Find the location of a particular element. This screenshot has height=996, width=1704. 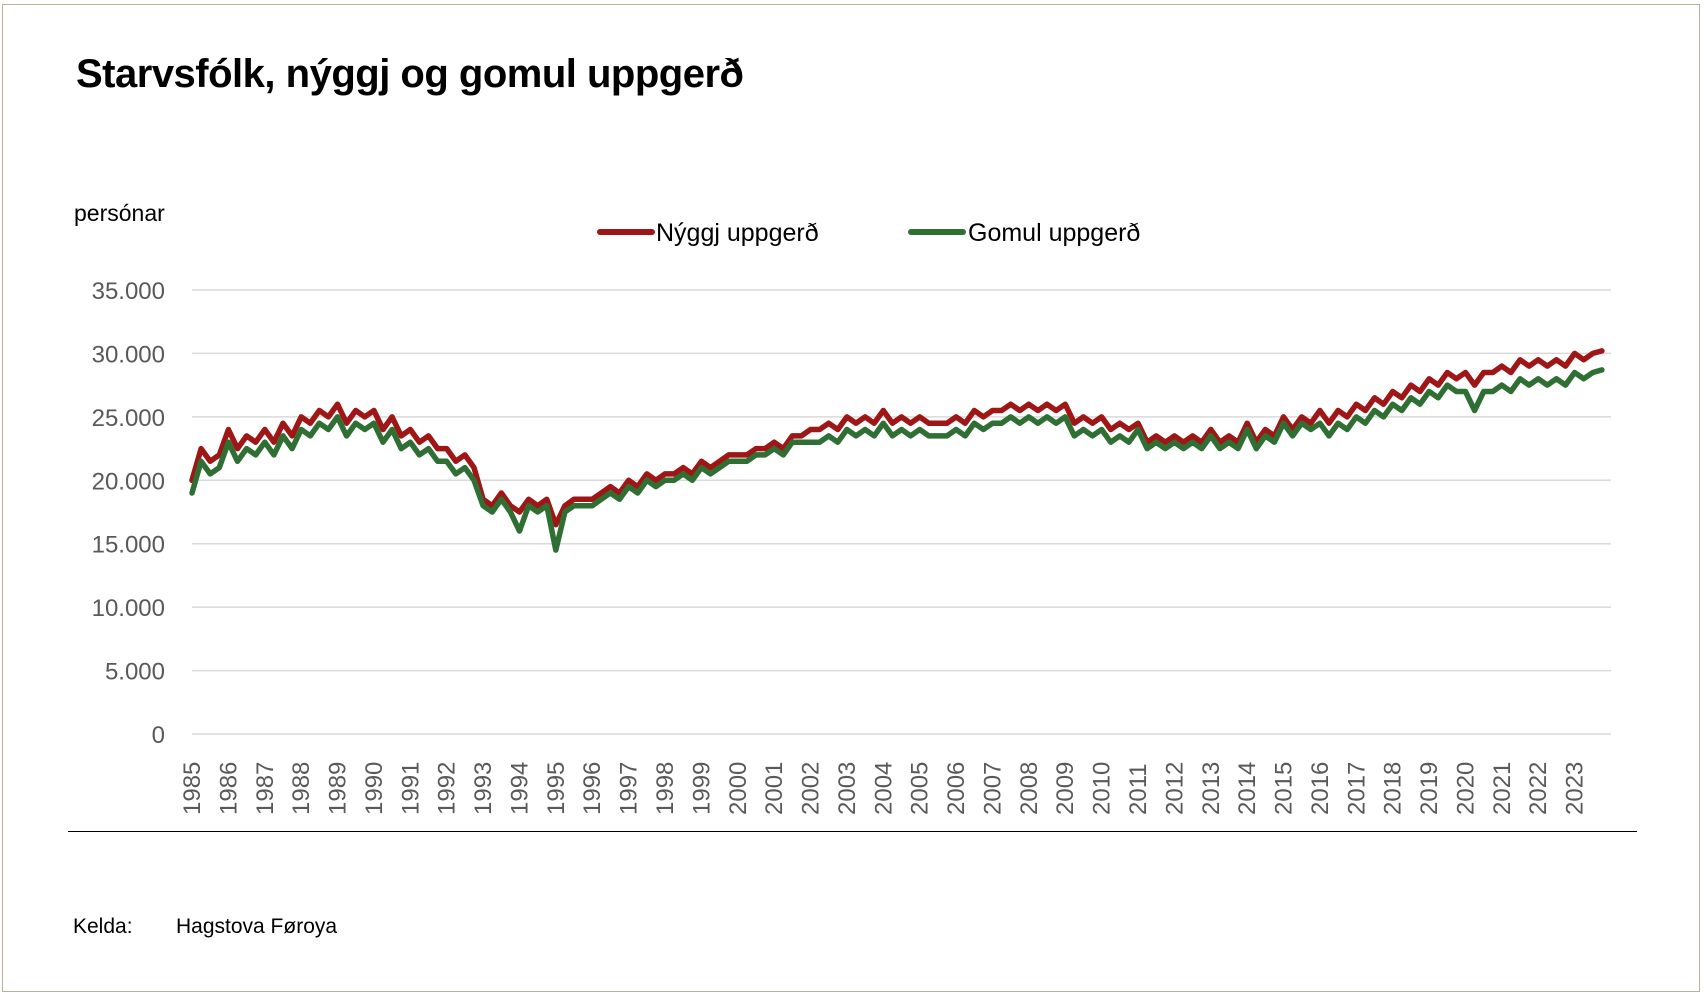

y-tick-label: 0 is located at coordinates (158, 735).